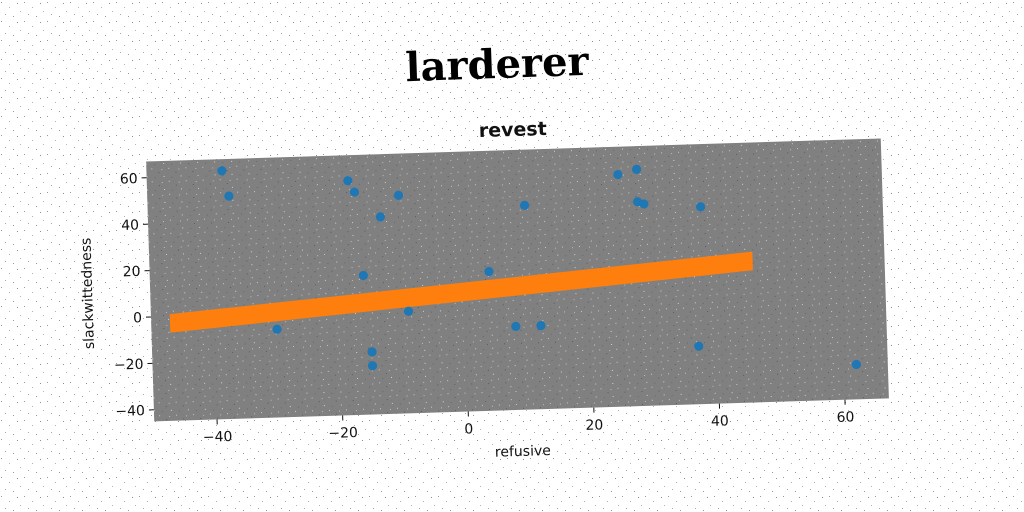 This screenshot has height=512, width=1024. I want to click on x-axis-label: refusive, so click(523, 452).